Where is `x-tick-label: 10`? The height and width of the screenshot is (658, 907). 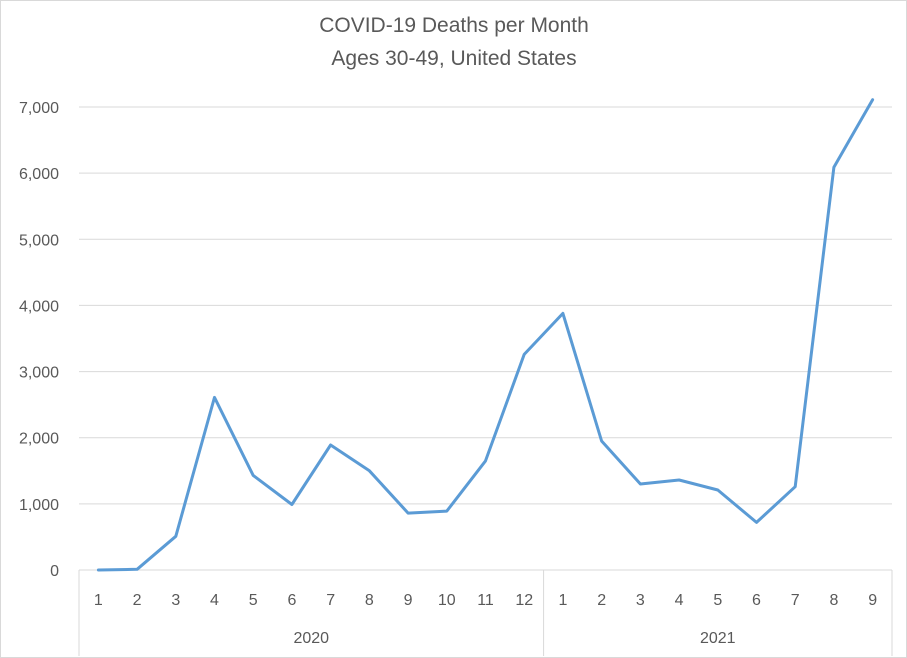
x-tick-label: 10 is located at coordinates (447, 600).